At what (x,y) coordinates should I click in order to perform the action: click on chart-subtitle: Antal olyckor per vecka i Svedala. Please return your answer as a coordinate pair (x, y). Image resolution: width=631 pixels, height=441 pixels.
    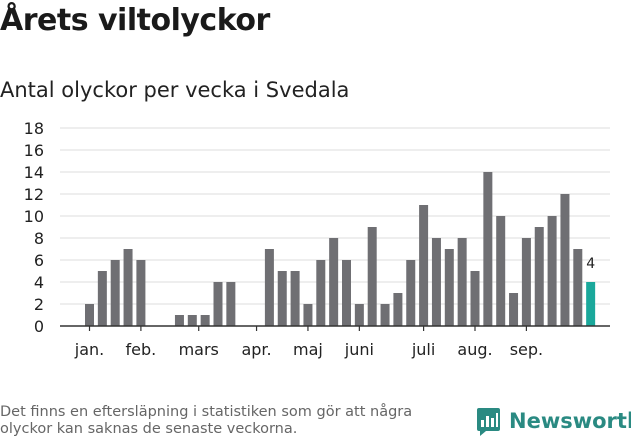
    Looking at the image, I should click on (175, 90).